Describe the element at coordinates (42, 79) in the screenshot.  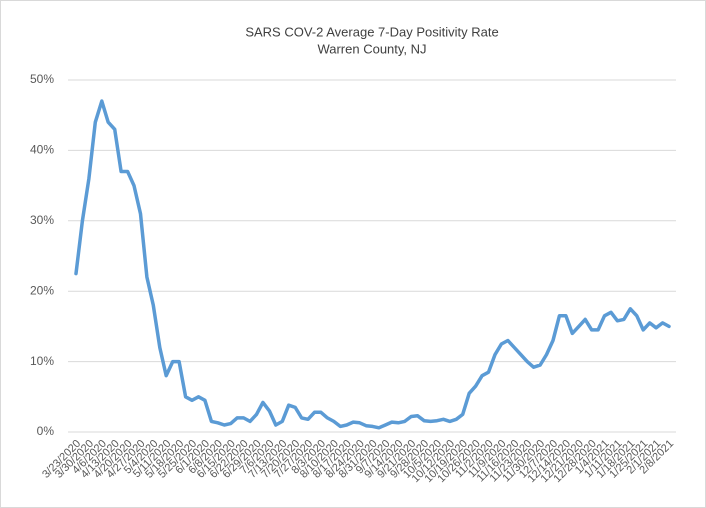
I see `y-tick-label: 50%` at that location.